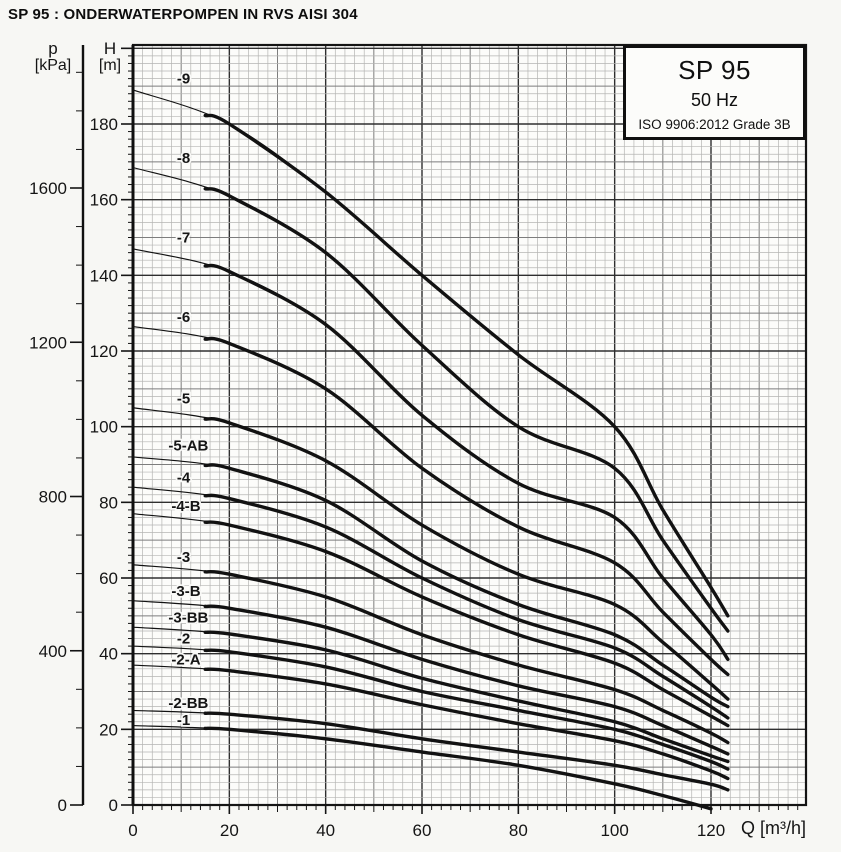 The height and width of the screenshot is (852, 841). I want to click on flow-tick-label: 40, so click(325, 830).